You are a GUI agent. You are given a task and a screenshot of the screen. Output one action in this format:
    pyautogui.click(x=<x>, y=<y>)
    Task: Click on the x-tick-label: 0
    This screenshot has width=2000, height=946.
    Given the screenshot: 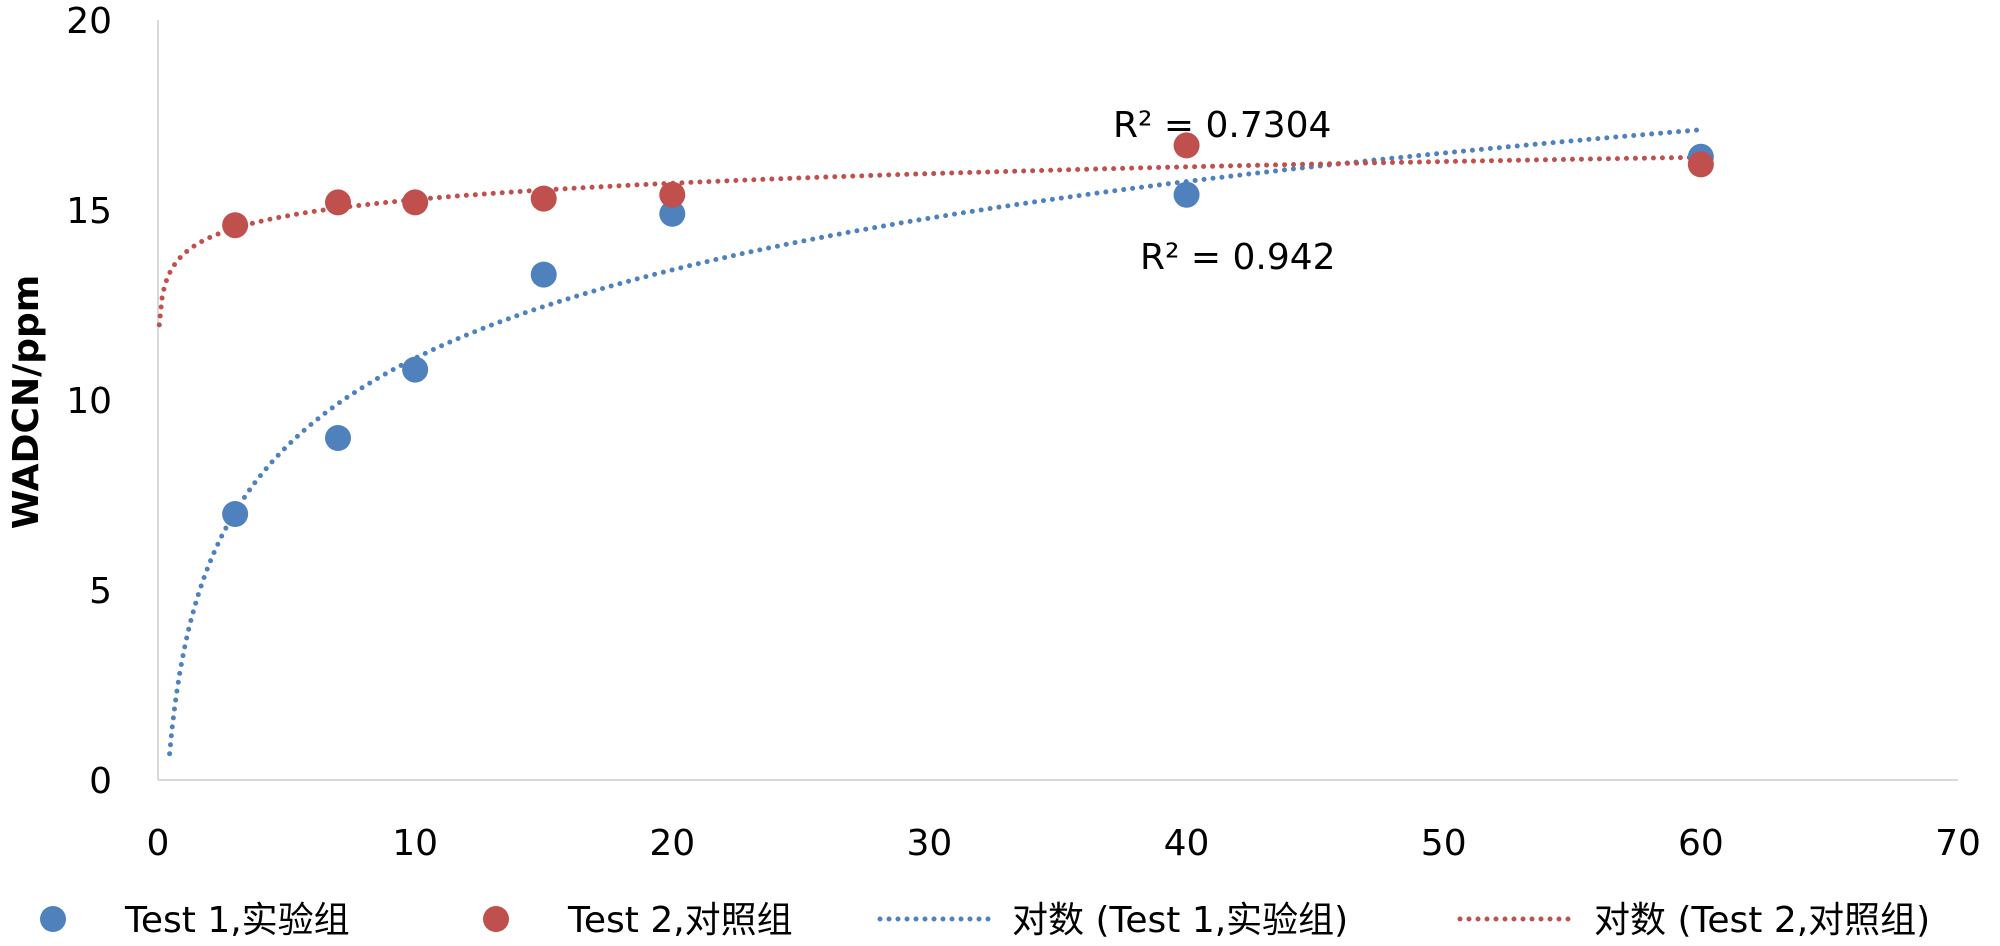 What is the action you would take?
    pyautogui.click(x=158, y=843)
    